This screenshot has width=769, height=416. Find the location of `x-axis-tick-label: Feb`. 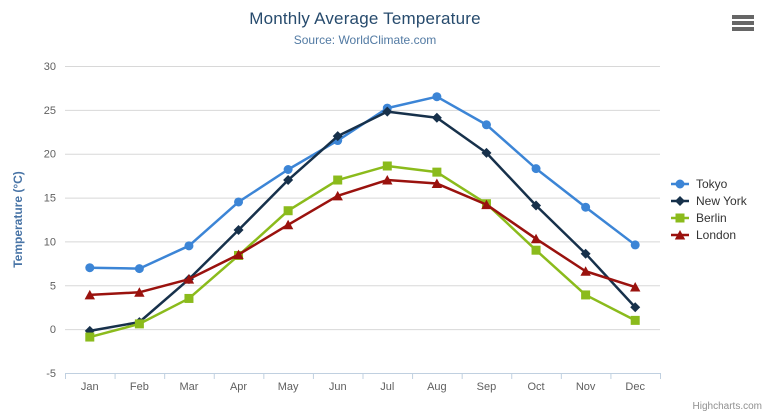

x-axis-tick-label: Feb is located at coordinates (139, 387).